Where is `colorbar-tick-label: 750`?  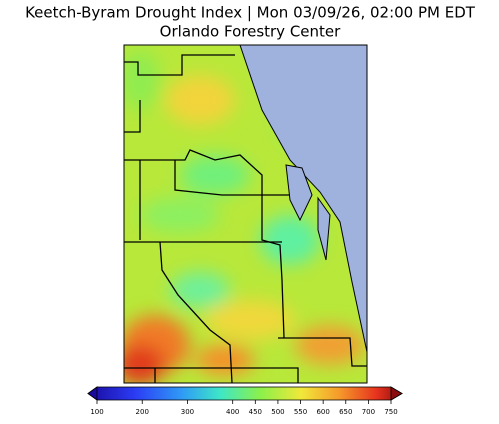
colorbar-tick-label: 750 is located at coordinates (390, 412).